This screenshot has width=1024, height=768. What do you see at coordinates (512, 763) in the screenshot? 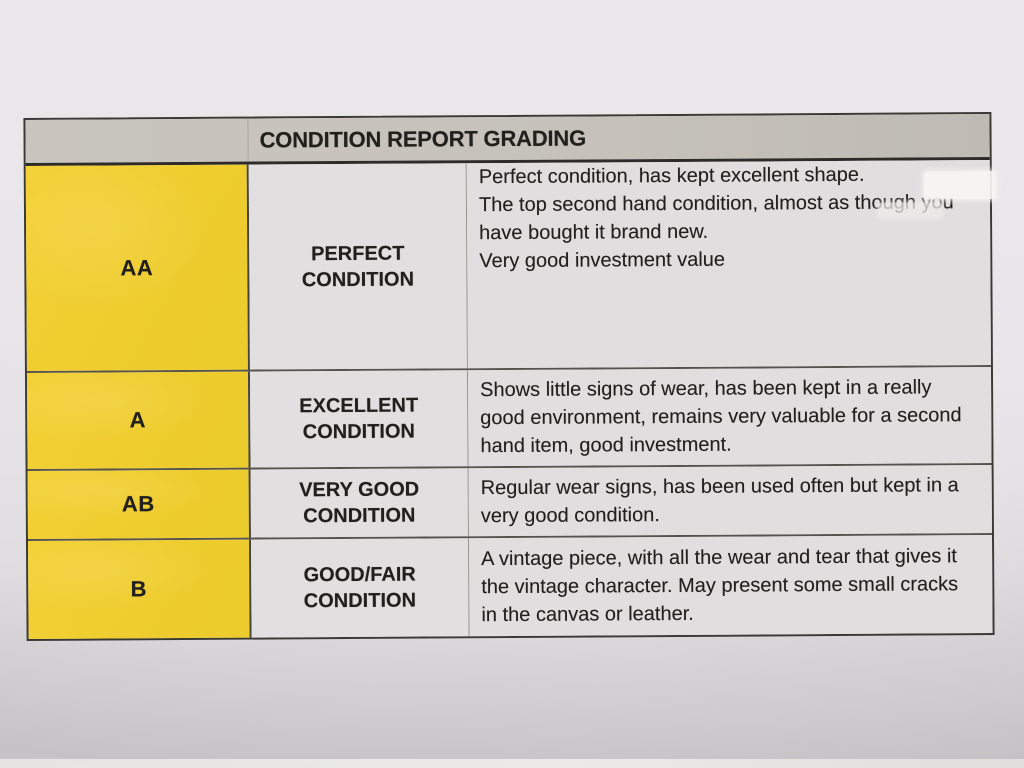
I see `paper-edge` at bounding box center [512, 763].